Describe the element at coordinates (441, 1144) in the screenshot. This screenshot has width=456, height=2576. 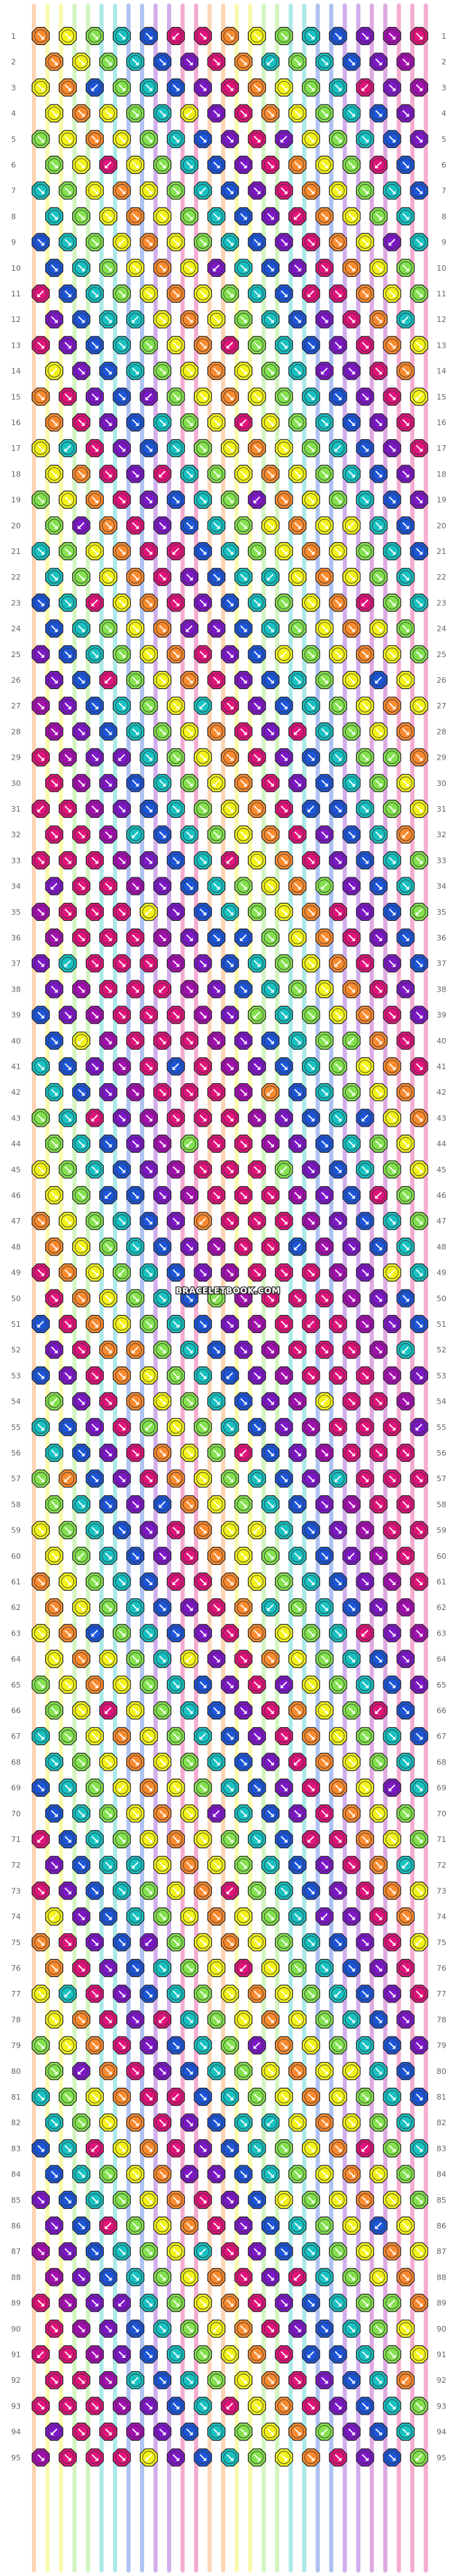
I see `row-number: 44` at that location.